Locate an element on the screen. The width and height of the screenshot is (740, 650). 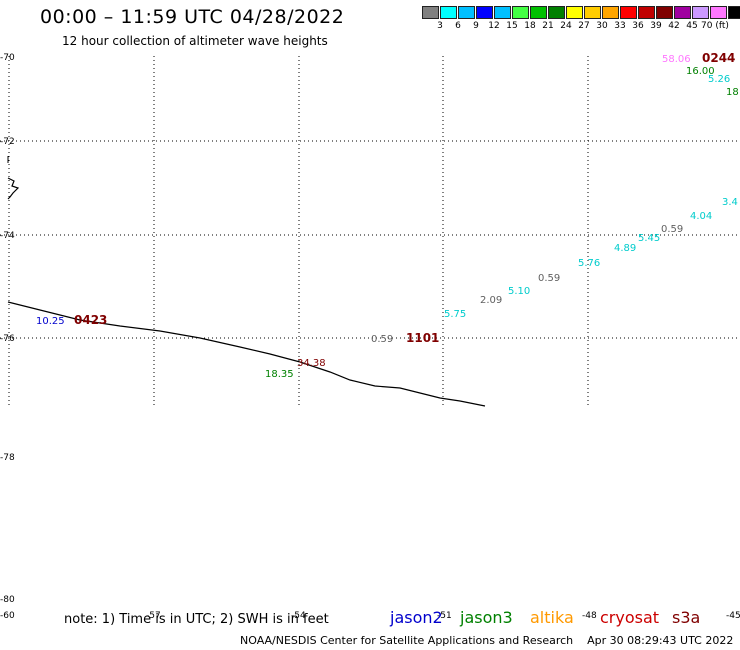
satellite-jason2: jason2 is located at coordinates (416, 617).